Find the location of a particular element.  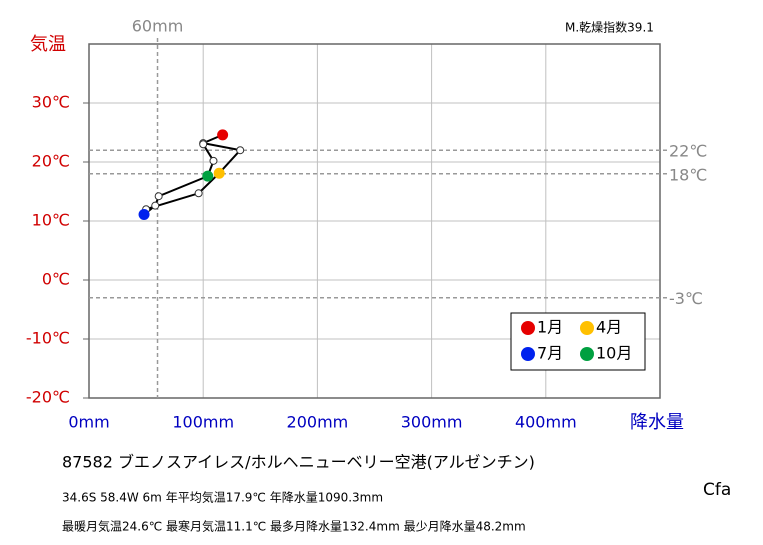

y-tick-label: -20℃ is located at coordinates (48, 397).